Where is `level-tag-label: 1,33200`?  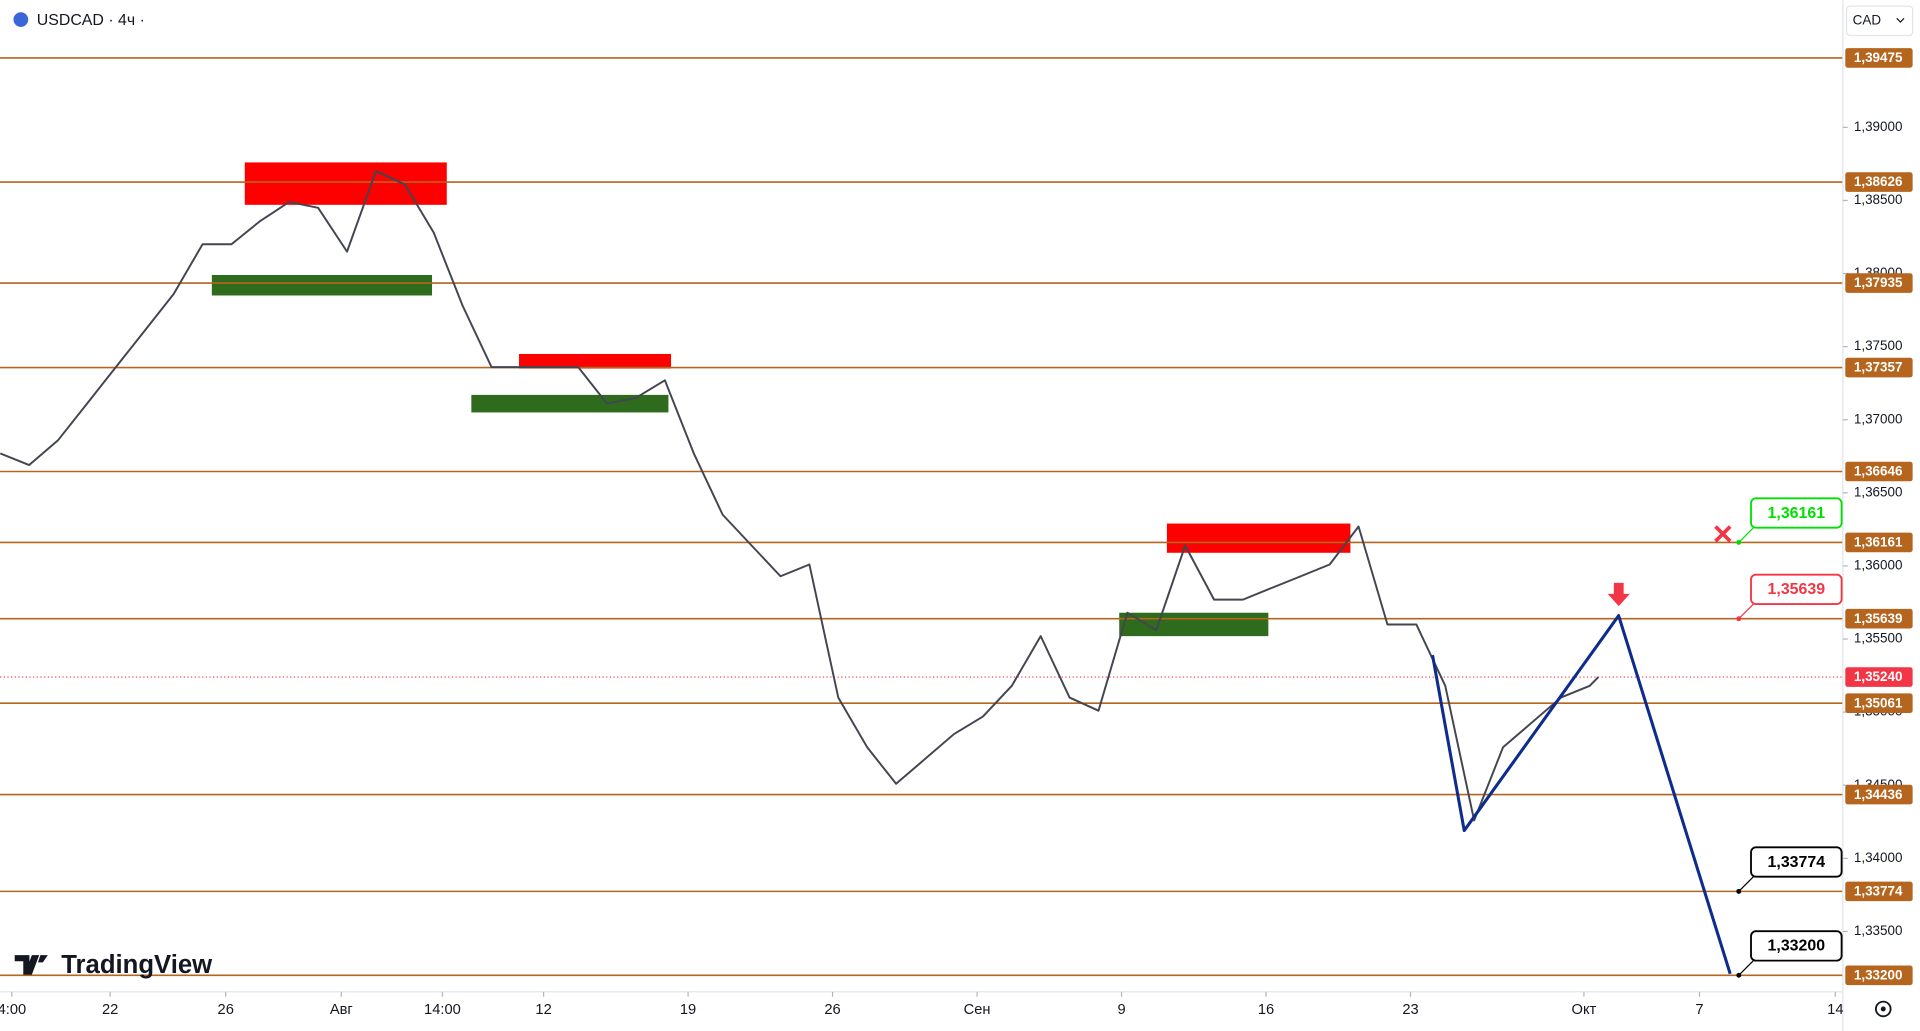 level-tag-label: 1,33200 is located at coordinates (1878, 974).